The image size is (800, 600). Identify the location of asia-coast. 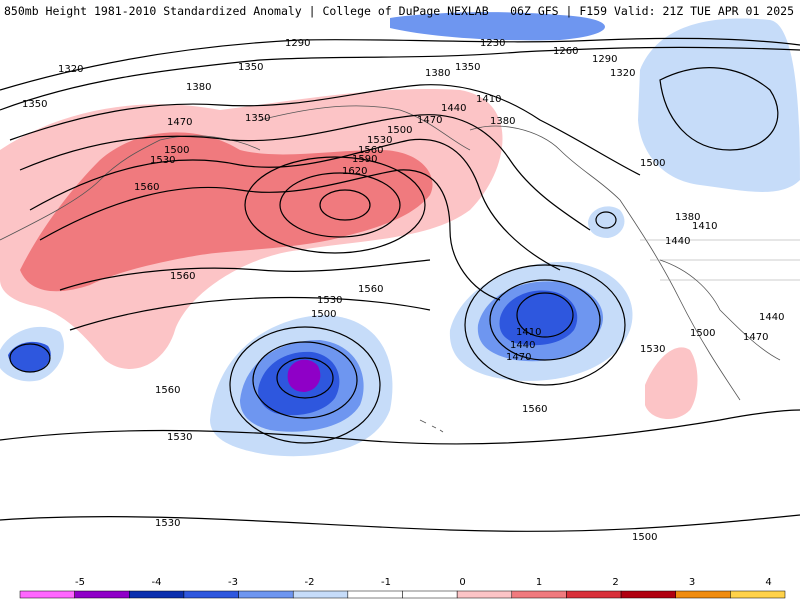
(130, 188).